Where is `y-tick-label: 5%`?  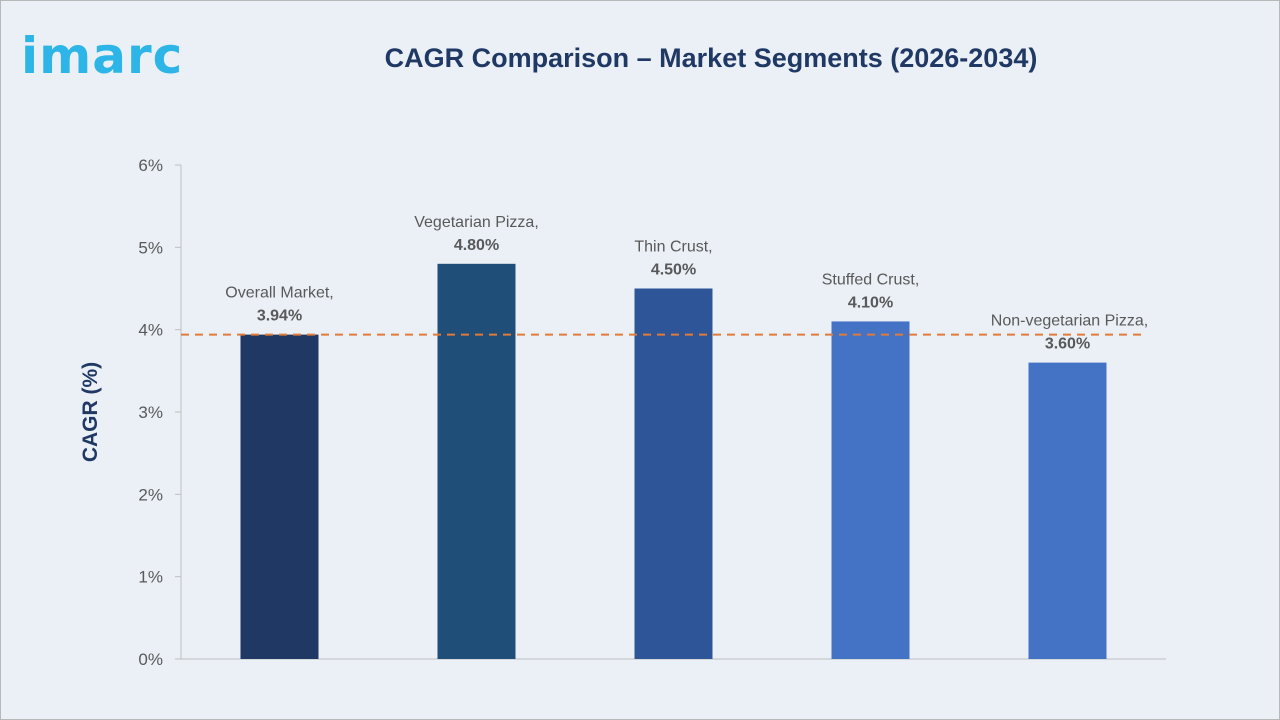
y-tick-label: 5% is located at coordinates (150, 247).